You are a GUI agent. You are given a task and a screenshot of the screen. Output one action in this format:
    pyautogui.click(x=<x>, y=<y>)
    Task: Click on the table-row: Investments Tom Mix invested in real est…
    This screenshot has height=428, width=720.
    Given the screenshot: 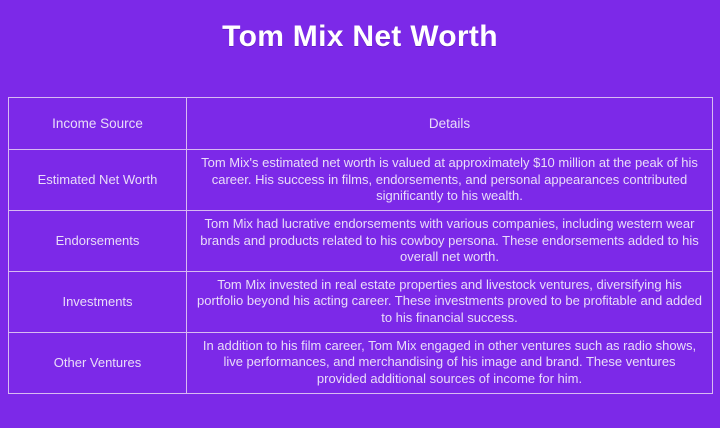 What is the action you would take?
    pyautogui.click(x=360, y=301)
    